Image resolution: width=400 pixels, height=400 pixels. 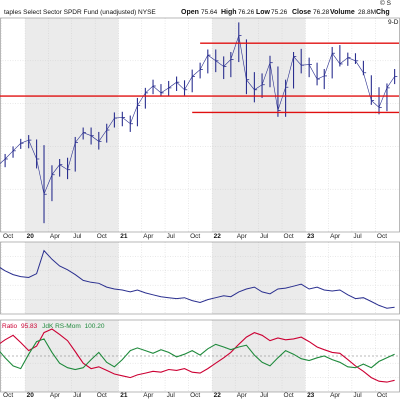 I want to click on rrg-legend: Ratio 95.83 JdK RS-Mom 100.20, so click(x=53, y=326).